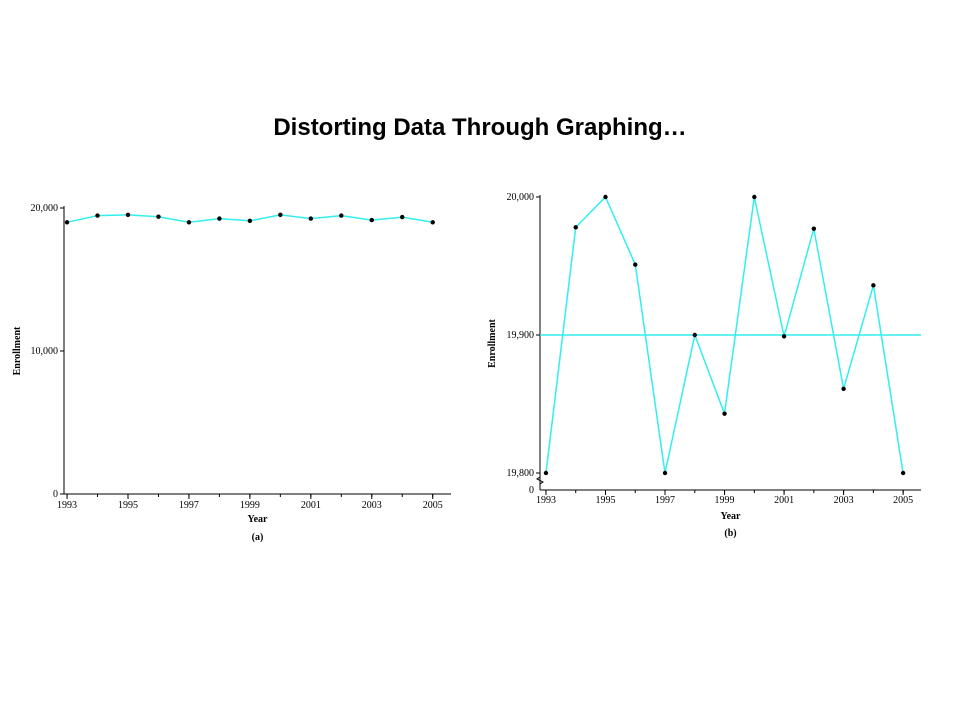 This screenshot has width=960, height=720. What do you see at coordinates (730, 533) in the screenshot?
I see `chart-caption: (b)` at bounding box center [730, 533].